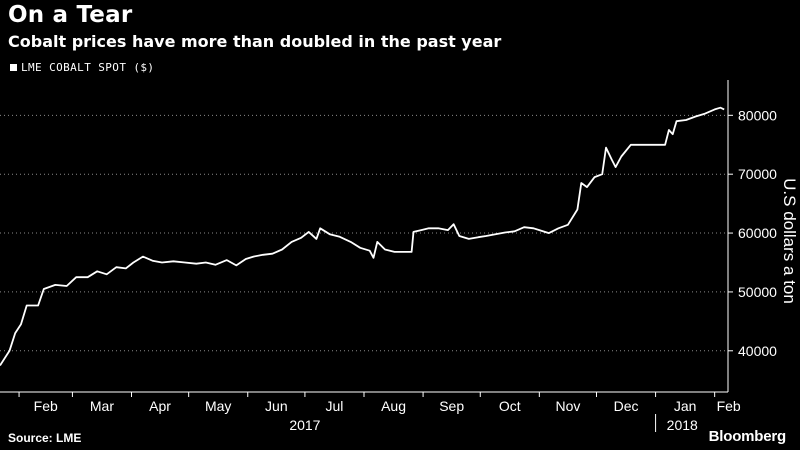 The image size is (800, 450). Describe the element at coordinates (88, 67) in the screenshot. I see `legend-label: LME COBALT SPOT ($)` at that location.